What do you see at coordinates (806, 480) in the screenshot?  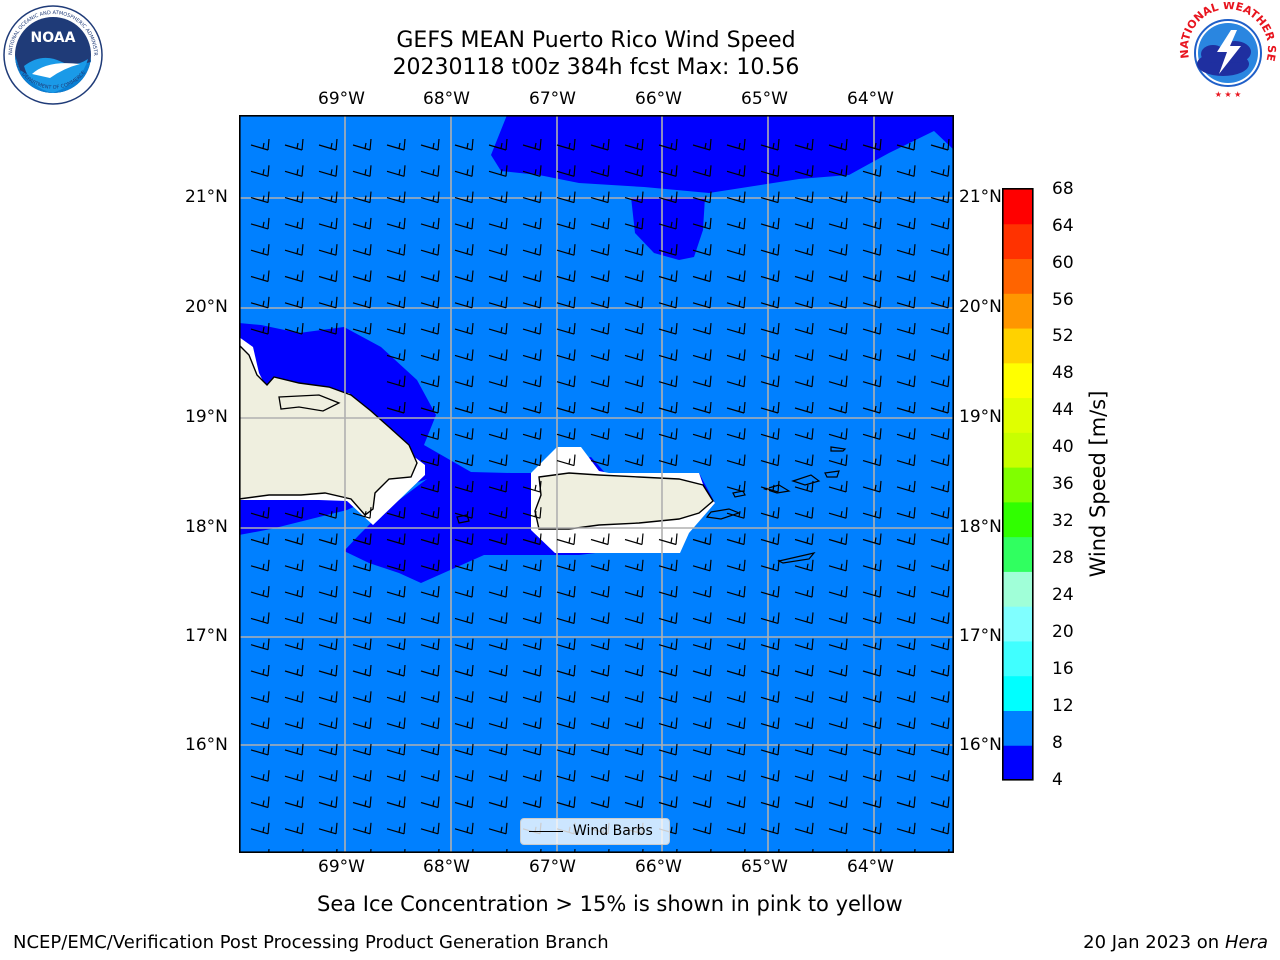 I see `st-john-island` at bounding box center [806, 480].